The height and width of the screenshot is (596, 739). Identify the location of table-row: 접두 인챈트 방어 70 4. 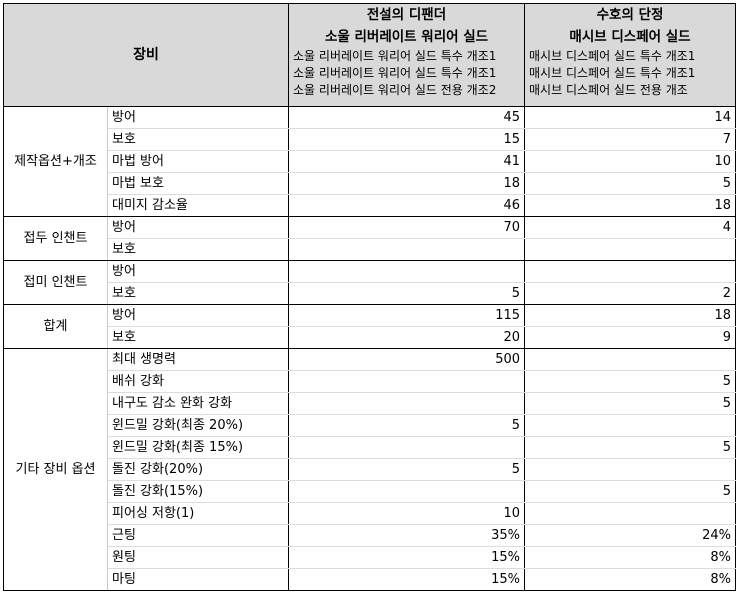
(370, 238).